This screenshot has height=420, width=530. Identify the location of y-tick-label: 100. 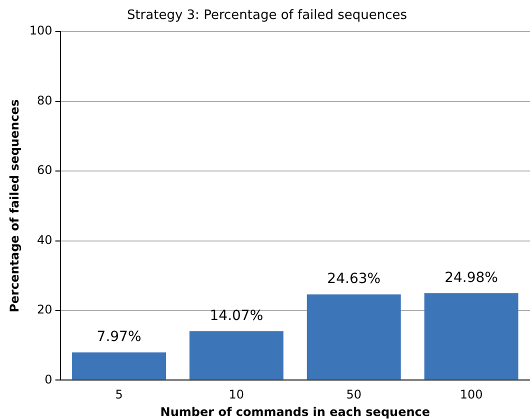
(40, 31).